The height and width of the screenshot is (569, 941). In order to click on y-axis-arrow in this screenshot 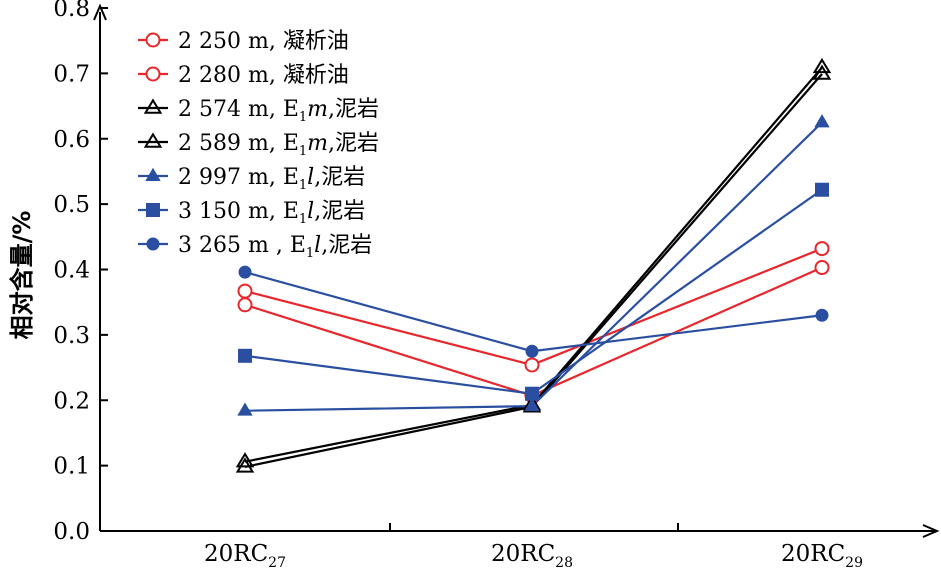, I will do `click(100, 12)`.